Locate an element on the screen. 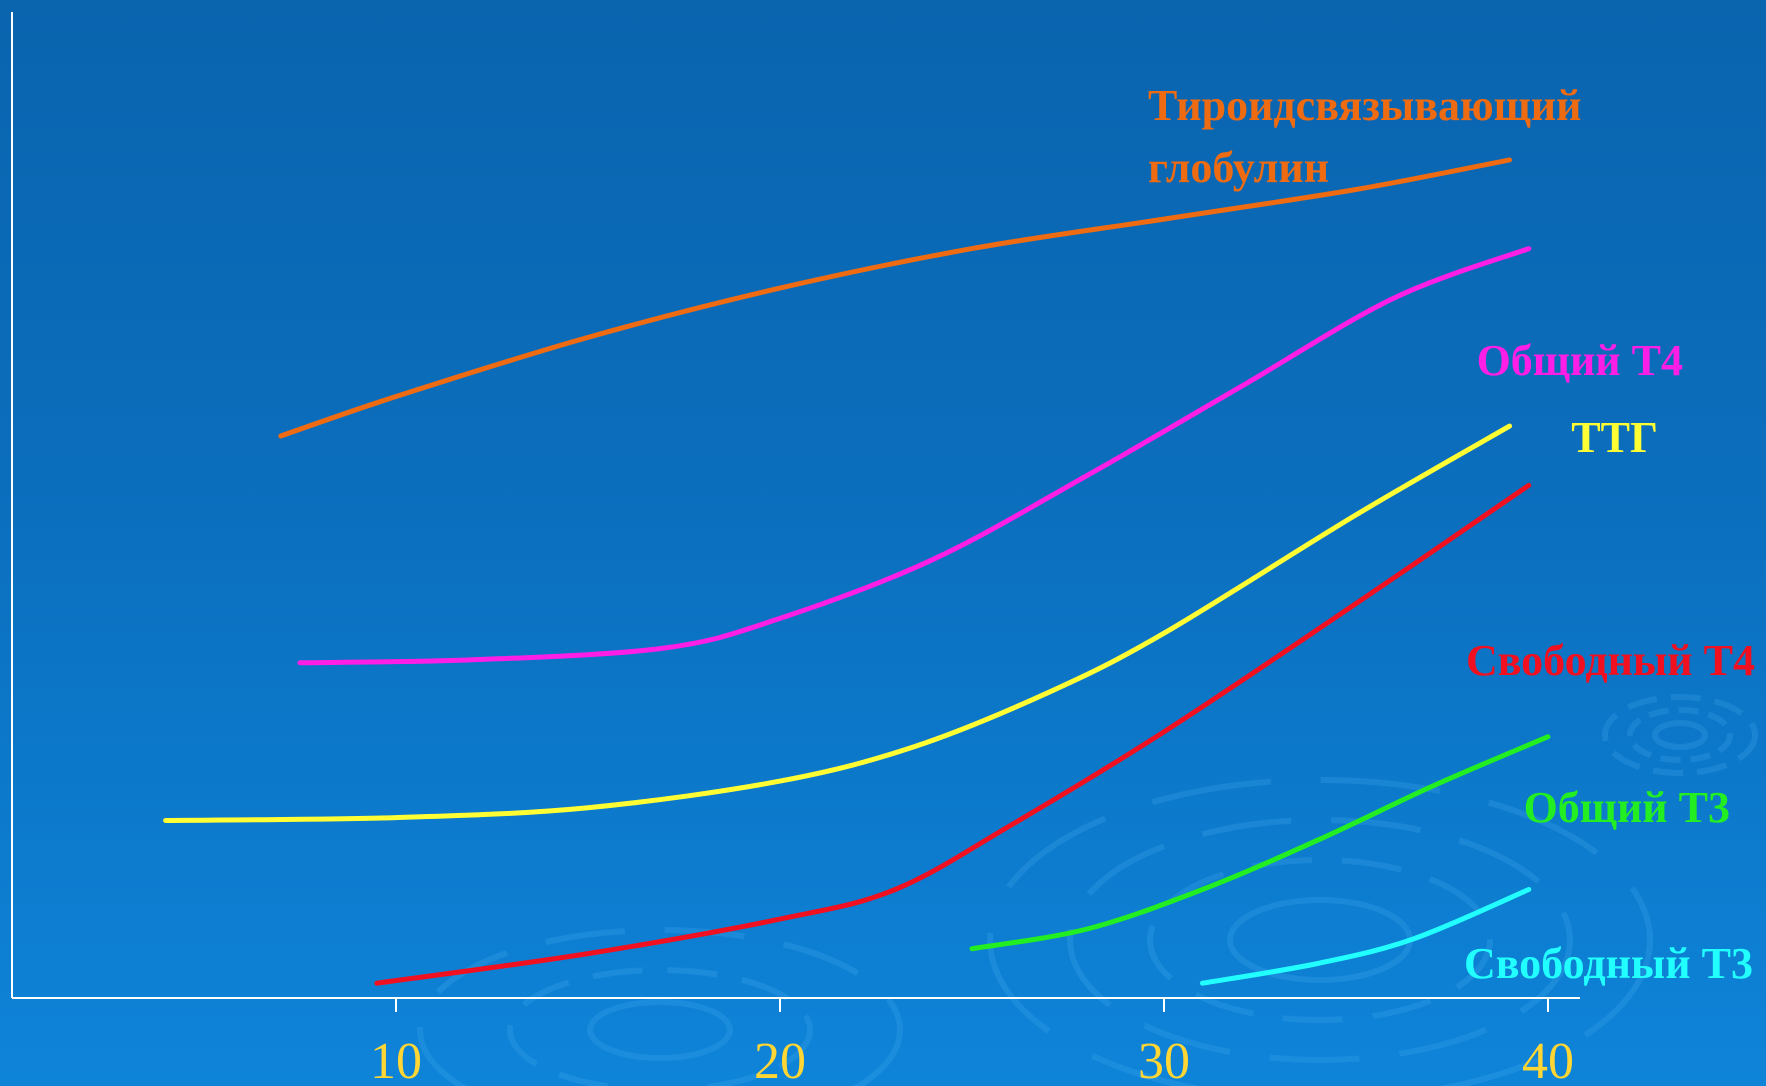 The height and width of the screenshot is (1086, 1766). series-1-label: Общий Т4 is located at coordinates (1580, 360).